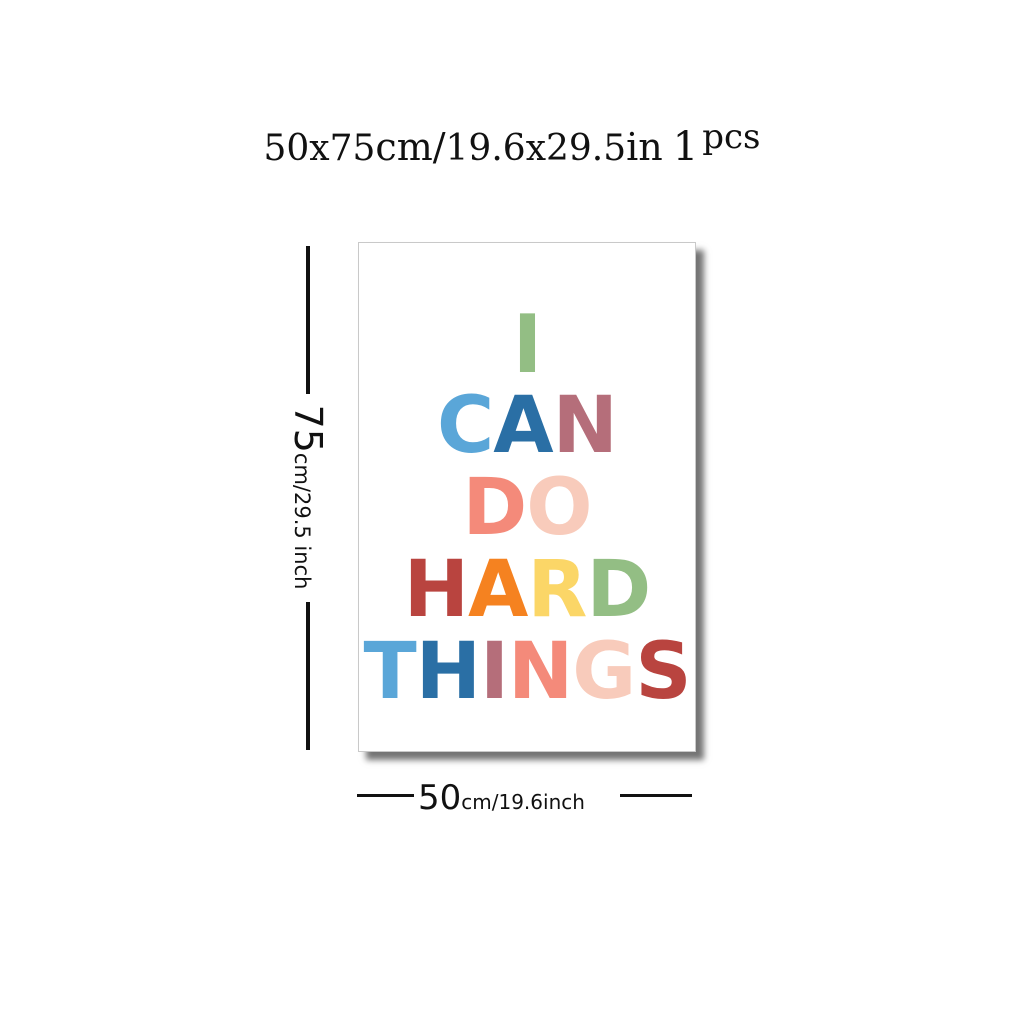 This screenshot has width=1024, height=1024. What do you see at coordinates (685, 147) in the screenshot?
I see `title-pcs-count: 1` at bounding box center [685, 147].